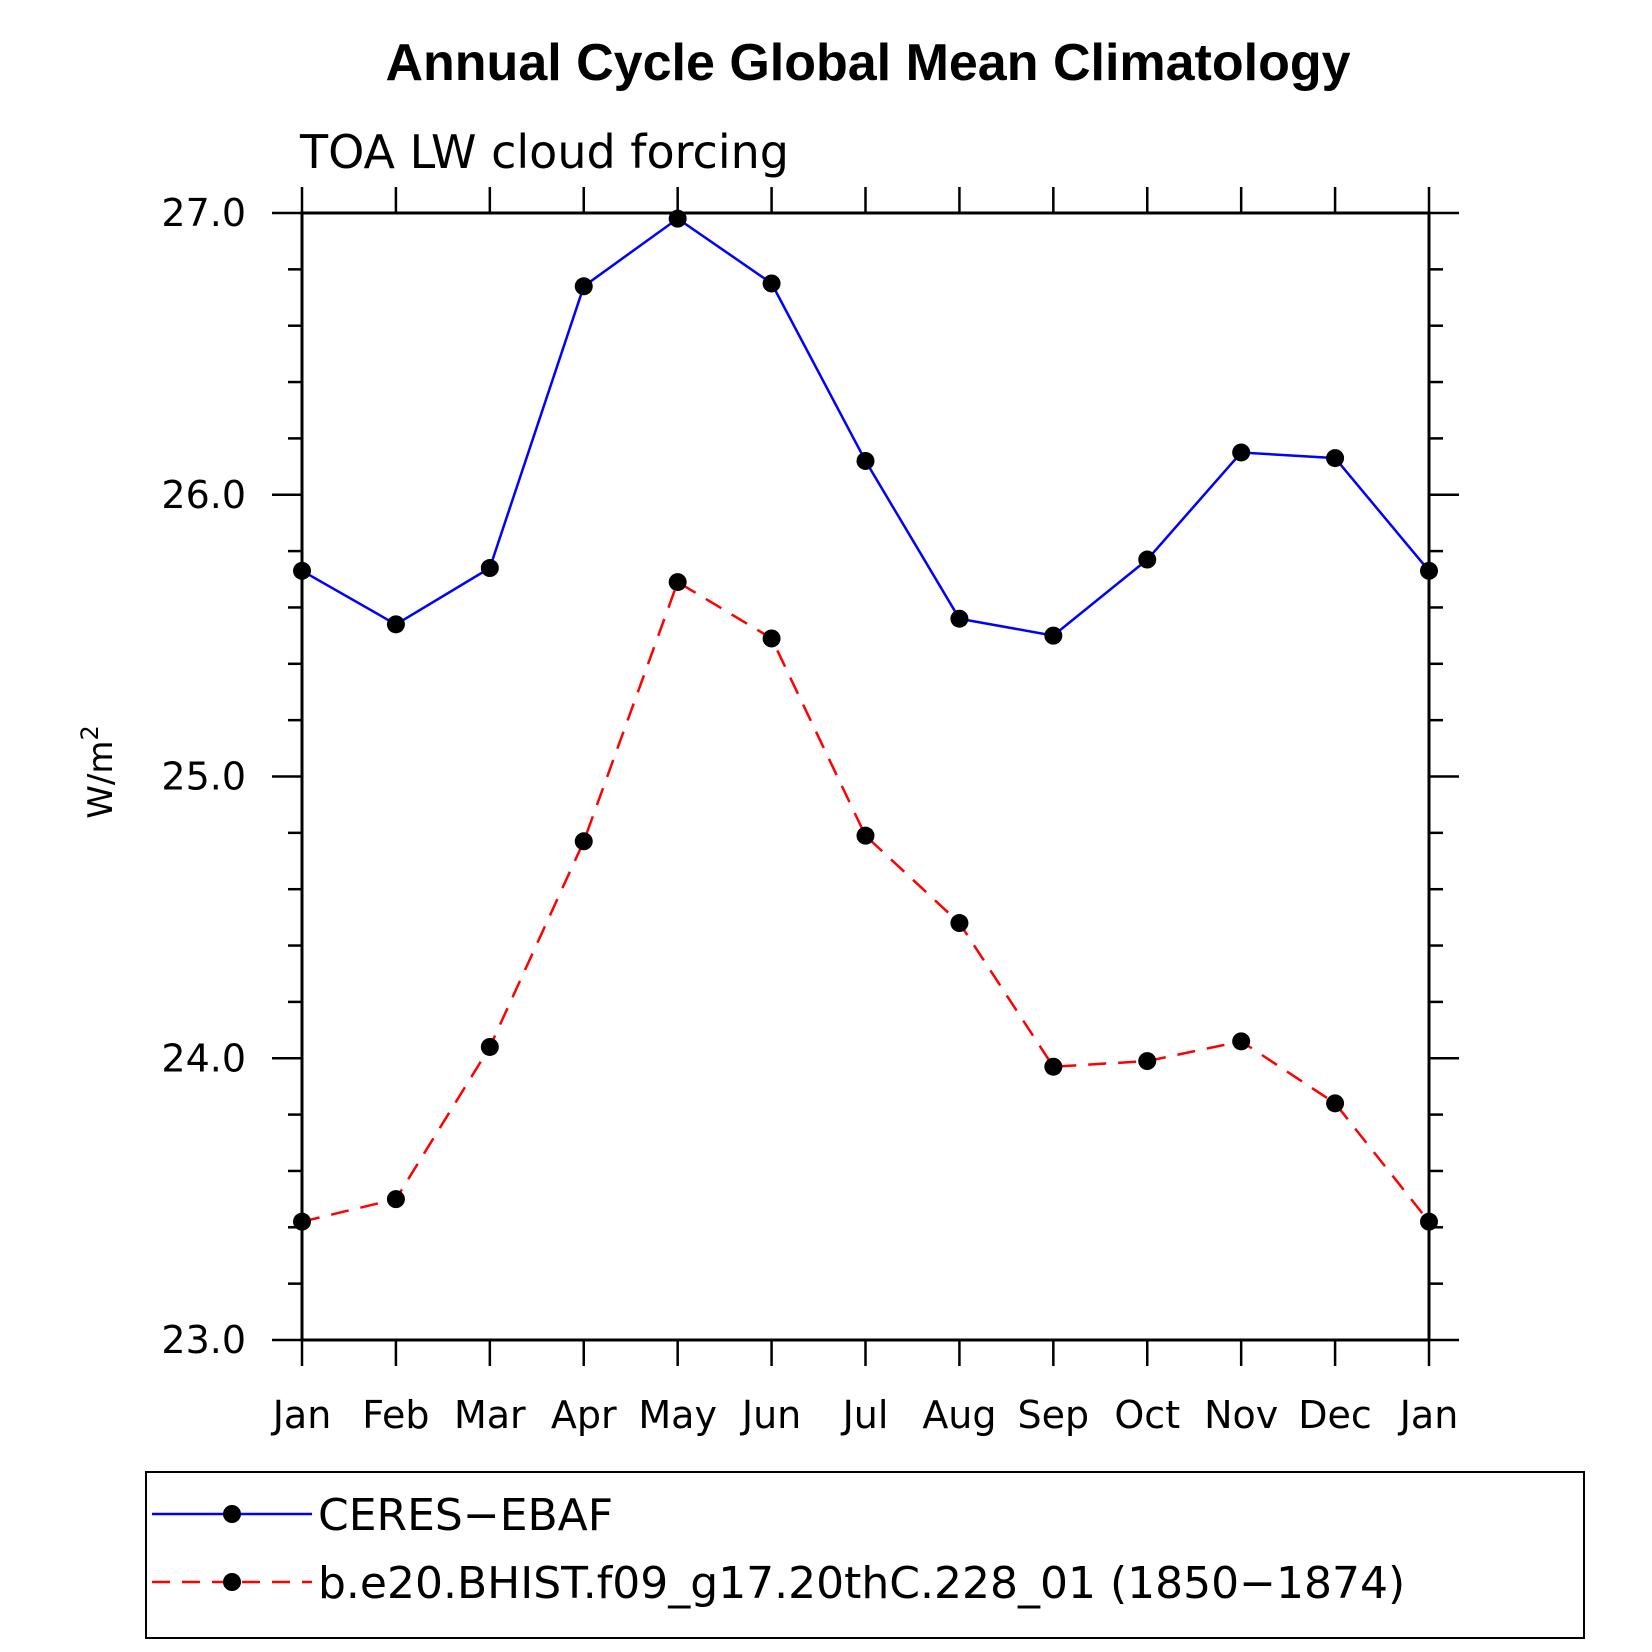 The image size is (1652, 1652). I want to click on x-tick-label: Aug, so click(959, 1415).